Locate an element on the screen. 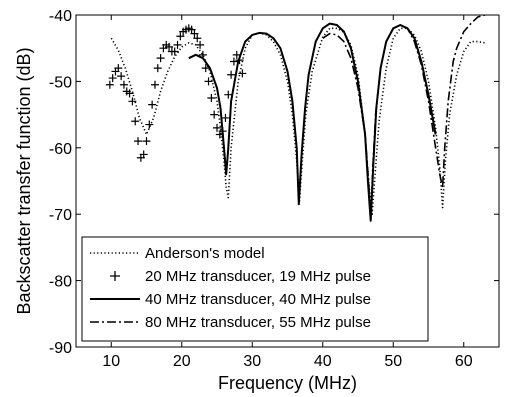 The image size is (513, 397). x-tick-label: 50 is located at coordinates (393, 361).